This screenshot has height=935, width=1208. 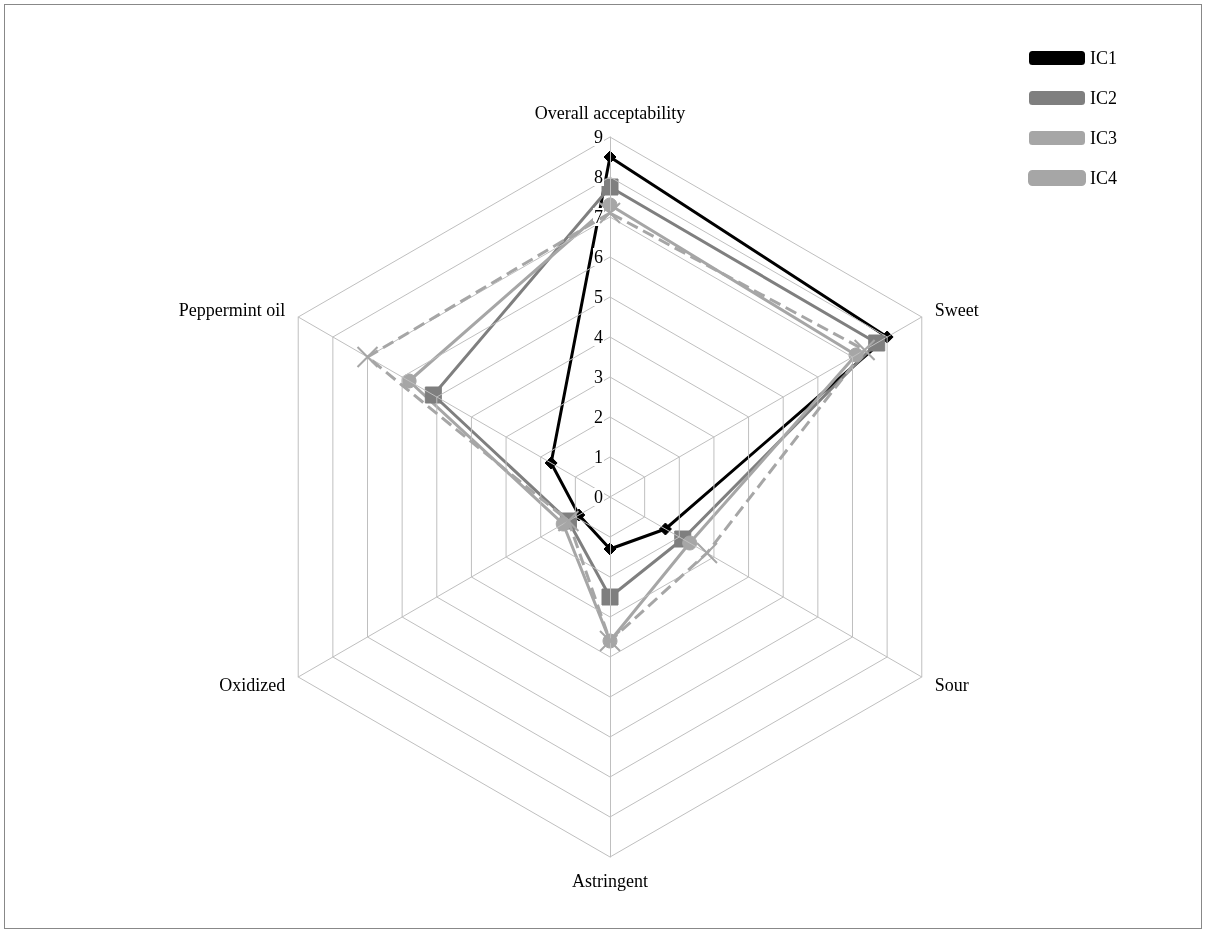 I want to click on legend-label: IC2, so click(x=1103, y=98).